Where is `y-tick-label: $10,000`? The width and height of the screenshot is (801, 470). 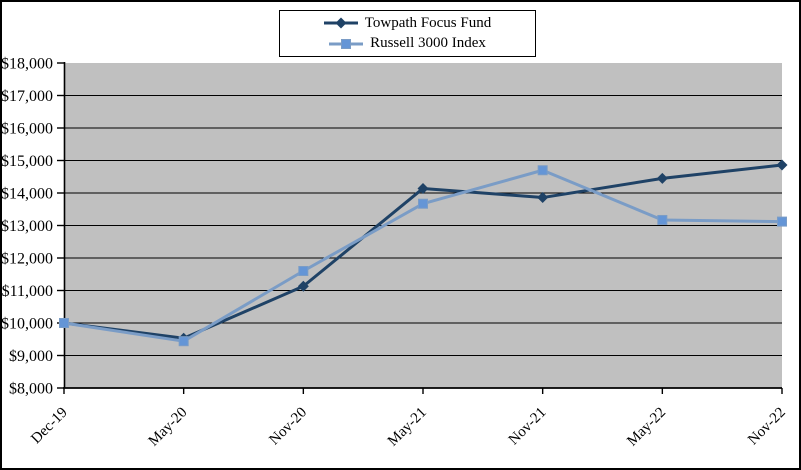
y-tick-label: $10,000 is located at coordinates (27, 324).